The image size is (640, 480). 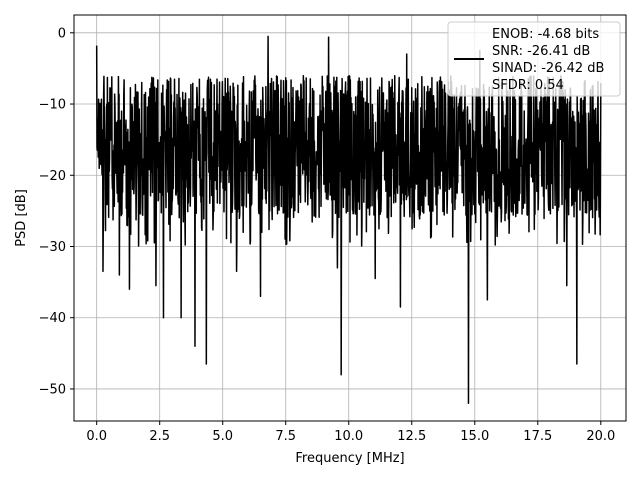 What do you see at coordinates (21, 218) in the screenshot?
I see `y-axis-label: PSD [dB]` at bounding box center [21, 218].